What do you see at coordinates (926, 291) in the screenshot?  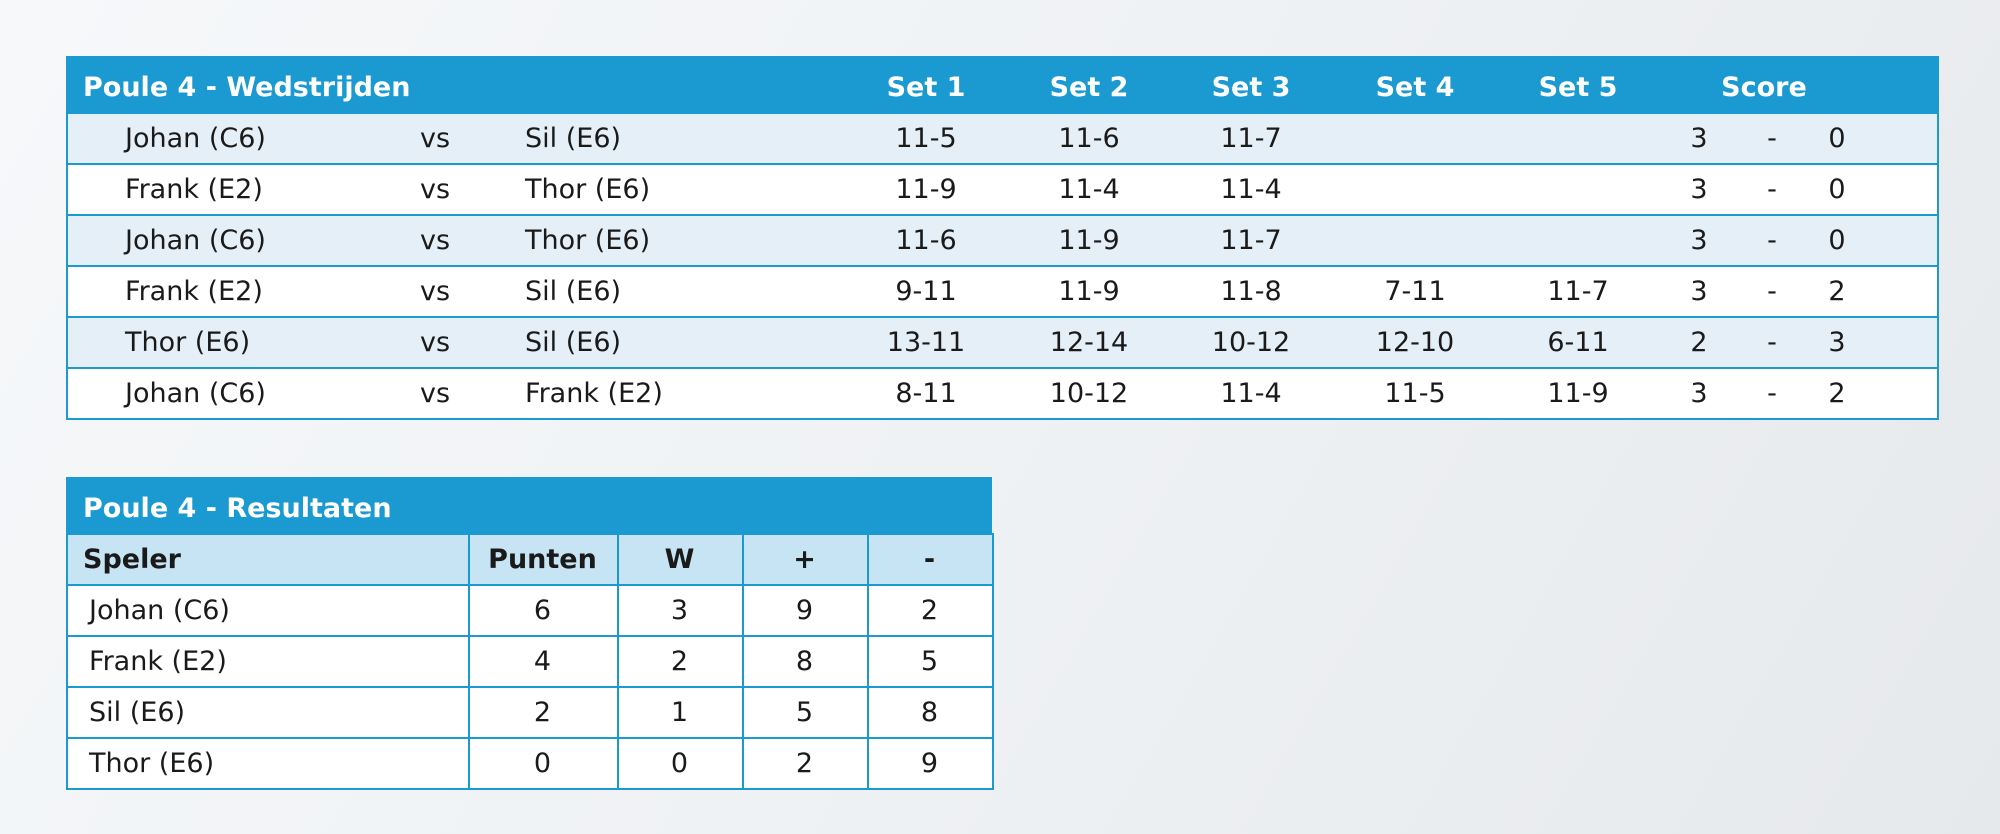 I see `set-score: 9-11` at bounding box center [926, 291].